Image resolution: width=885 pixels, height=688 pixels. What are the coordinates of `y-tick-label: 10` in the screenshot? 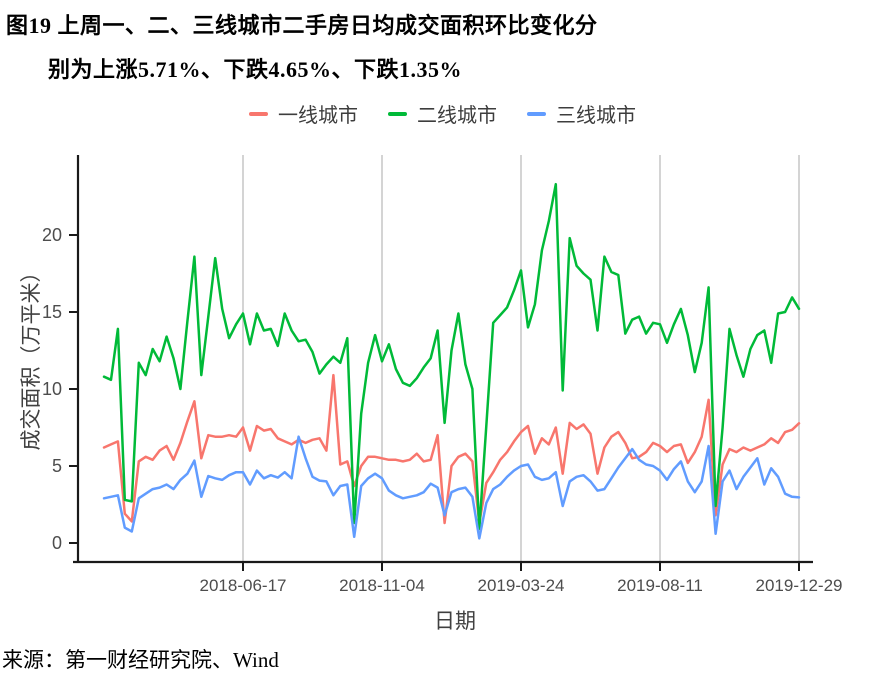 It's located at (52, 389).